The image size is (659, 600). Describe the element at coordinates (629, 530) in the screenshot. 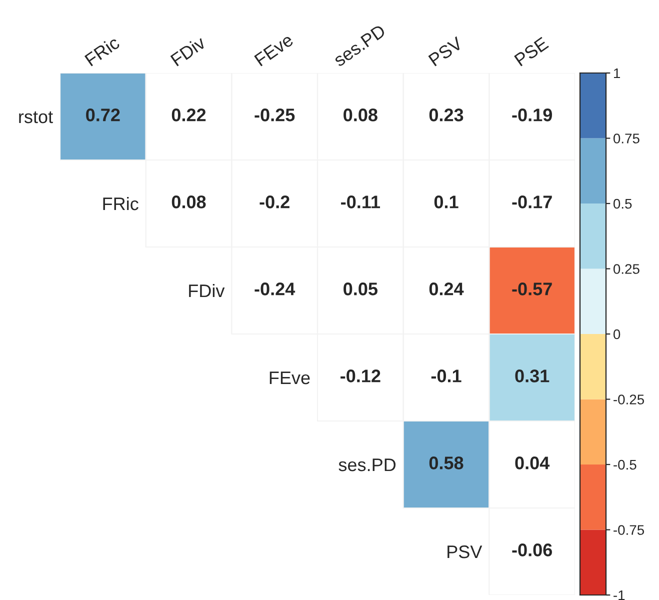

I see `color-bar-label: -0.75` at that location.